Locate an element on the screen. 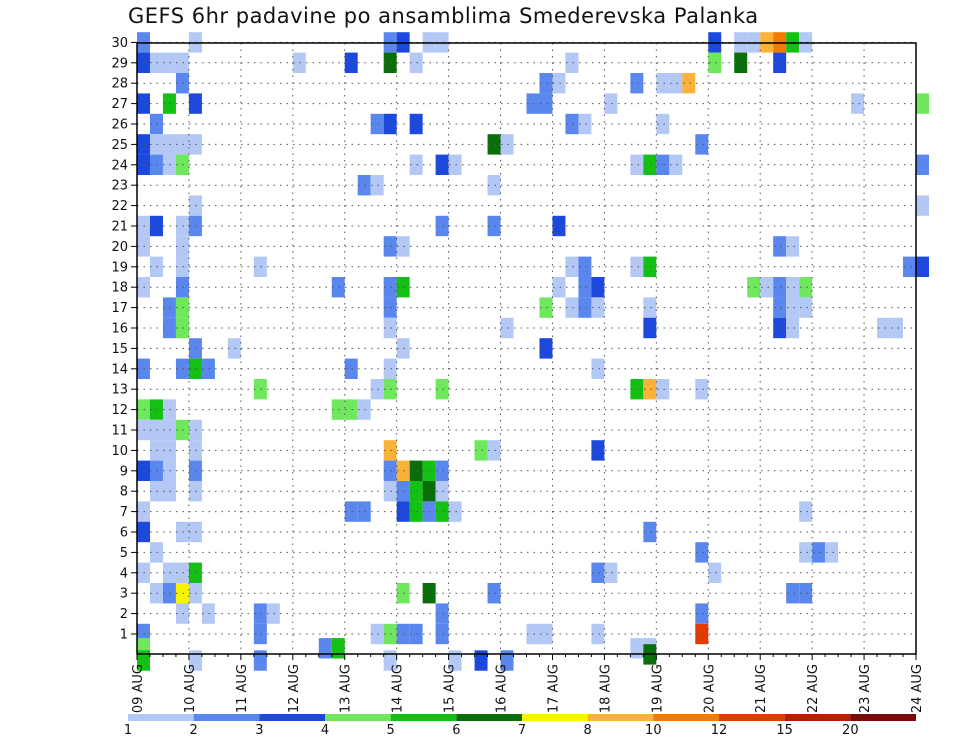 Image resolution: width=960 pixels, height=742 pixels. y-tick-label: 18 is located at coordinates (119, 288).